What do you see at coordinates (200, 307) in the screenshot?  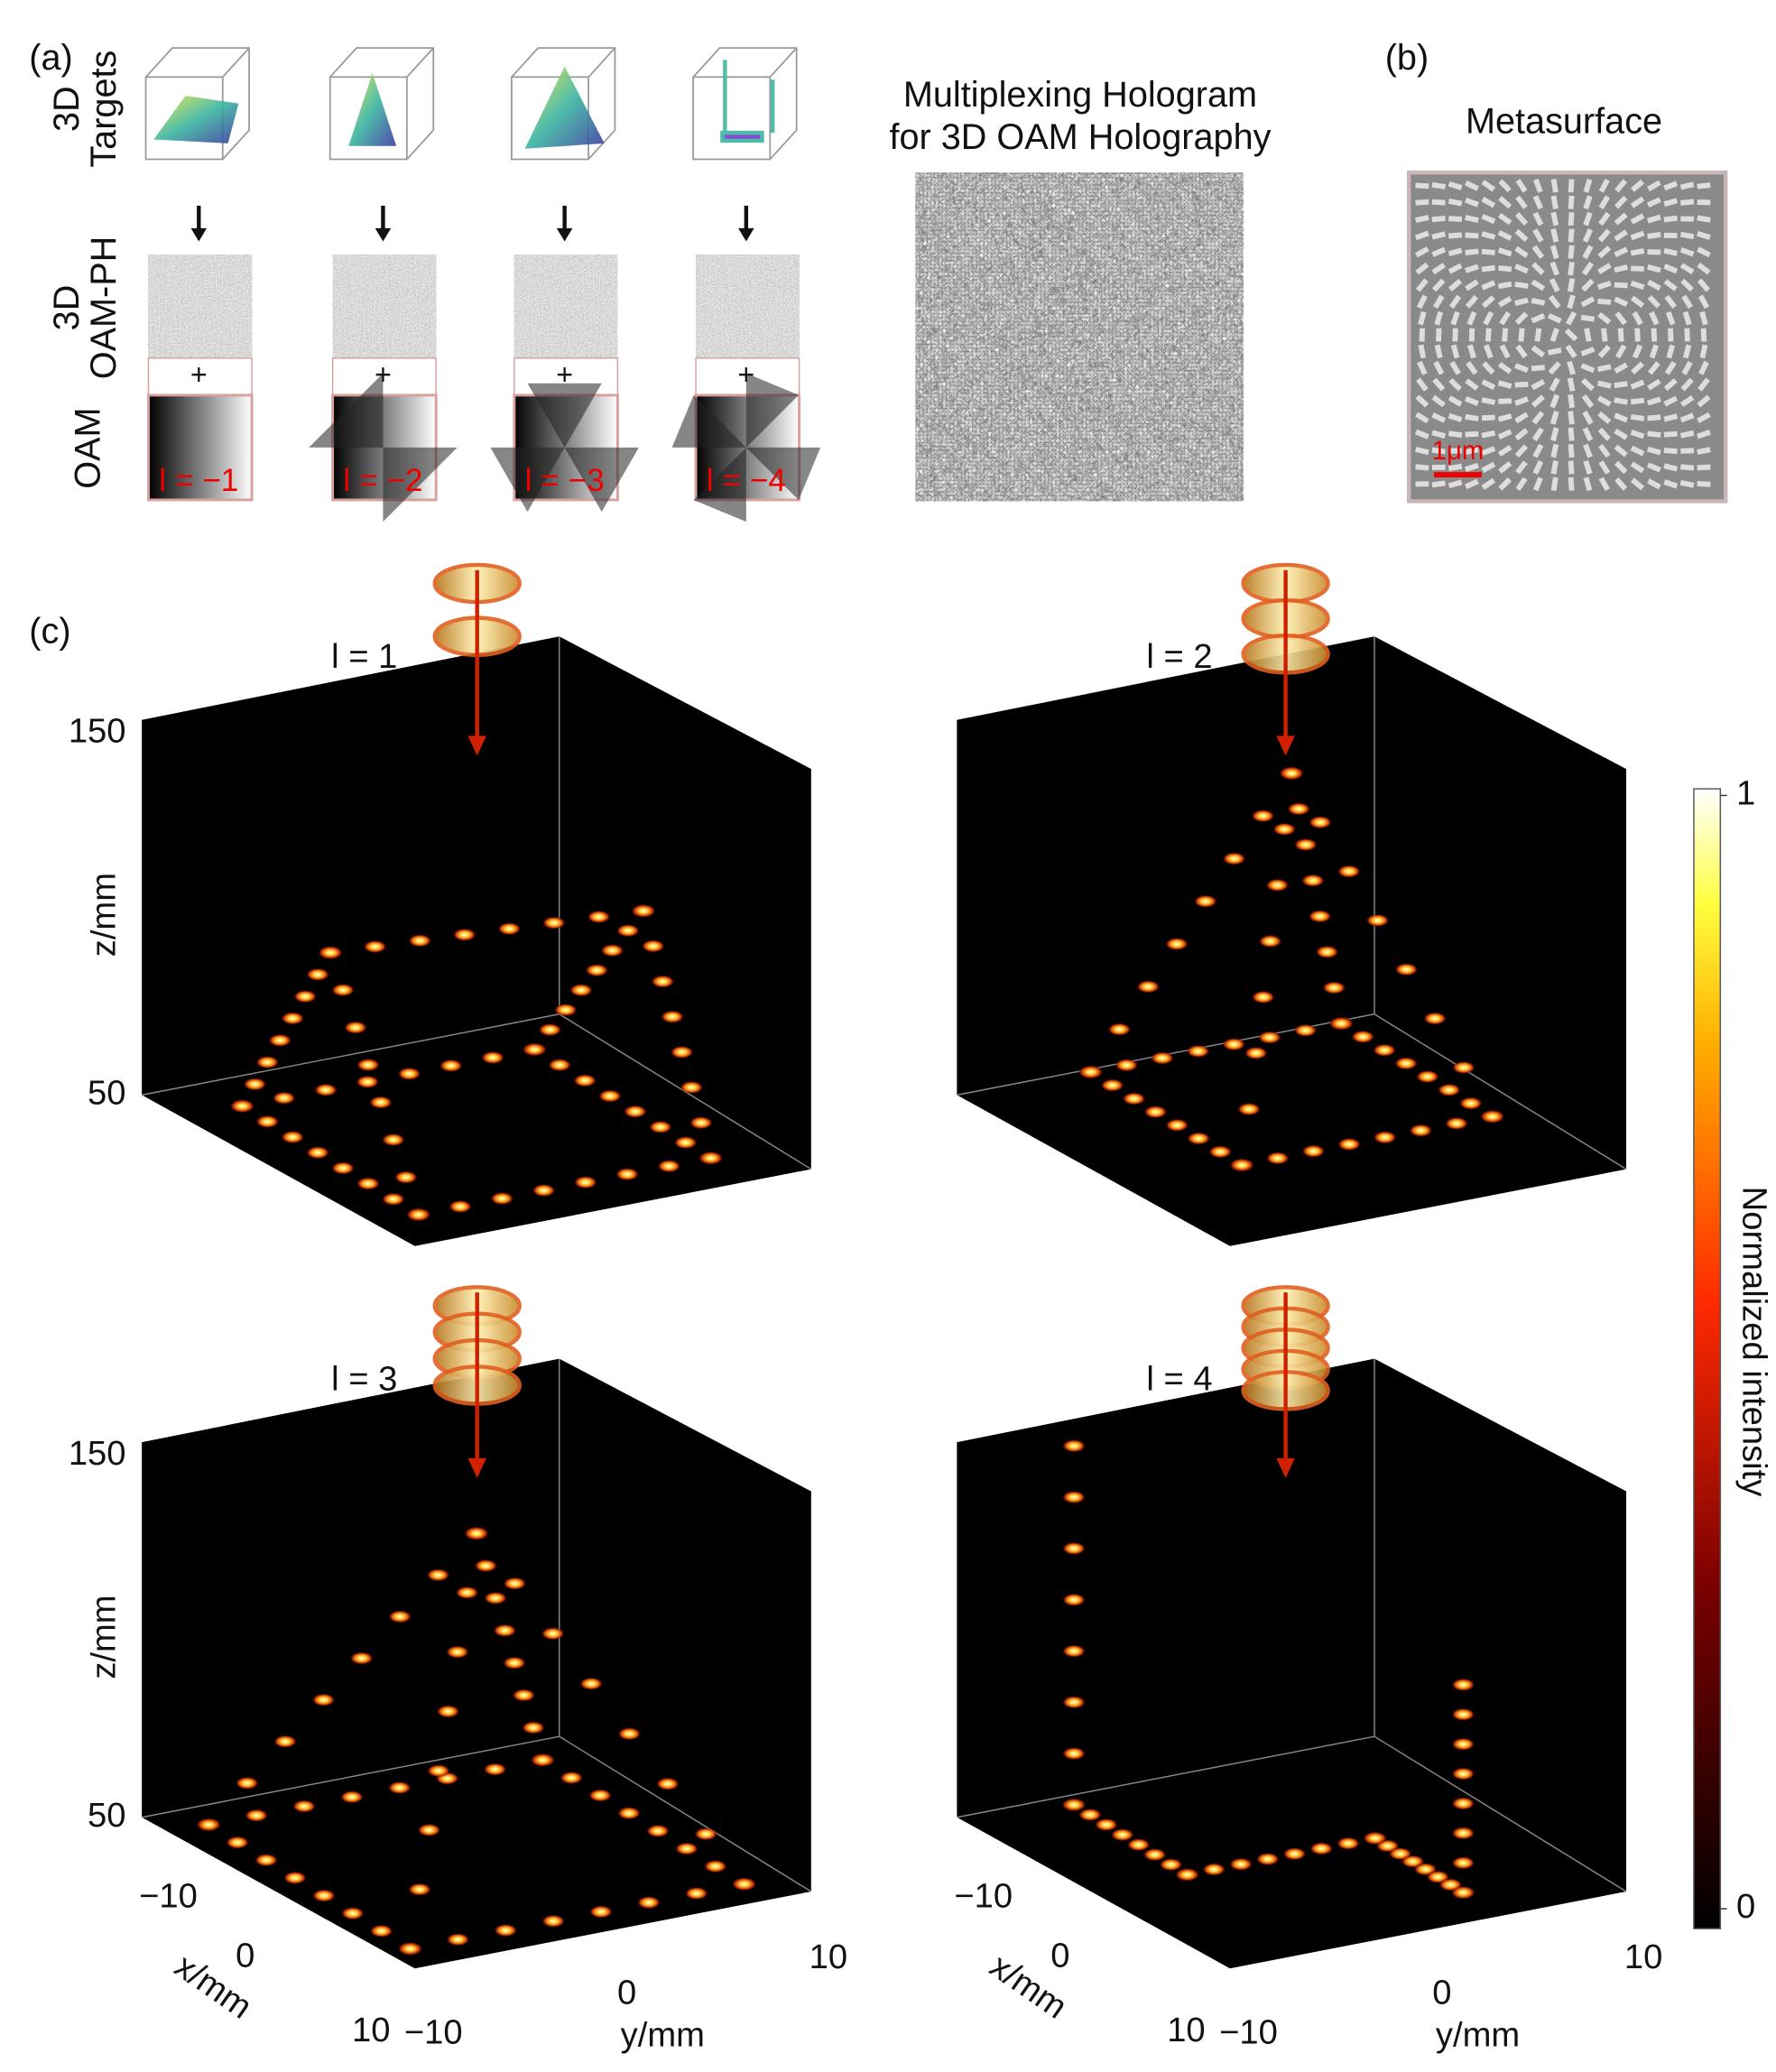 I see `oam-ph` at bounding box center [200, 307].